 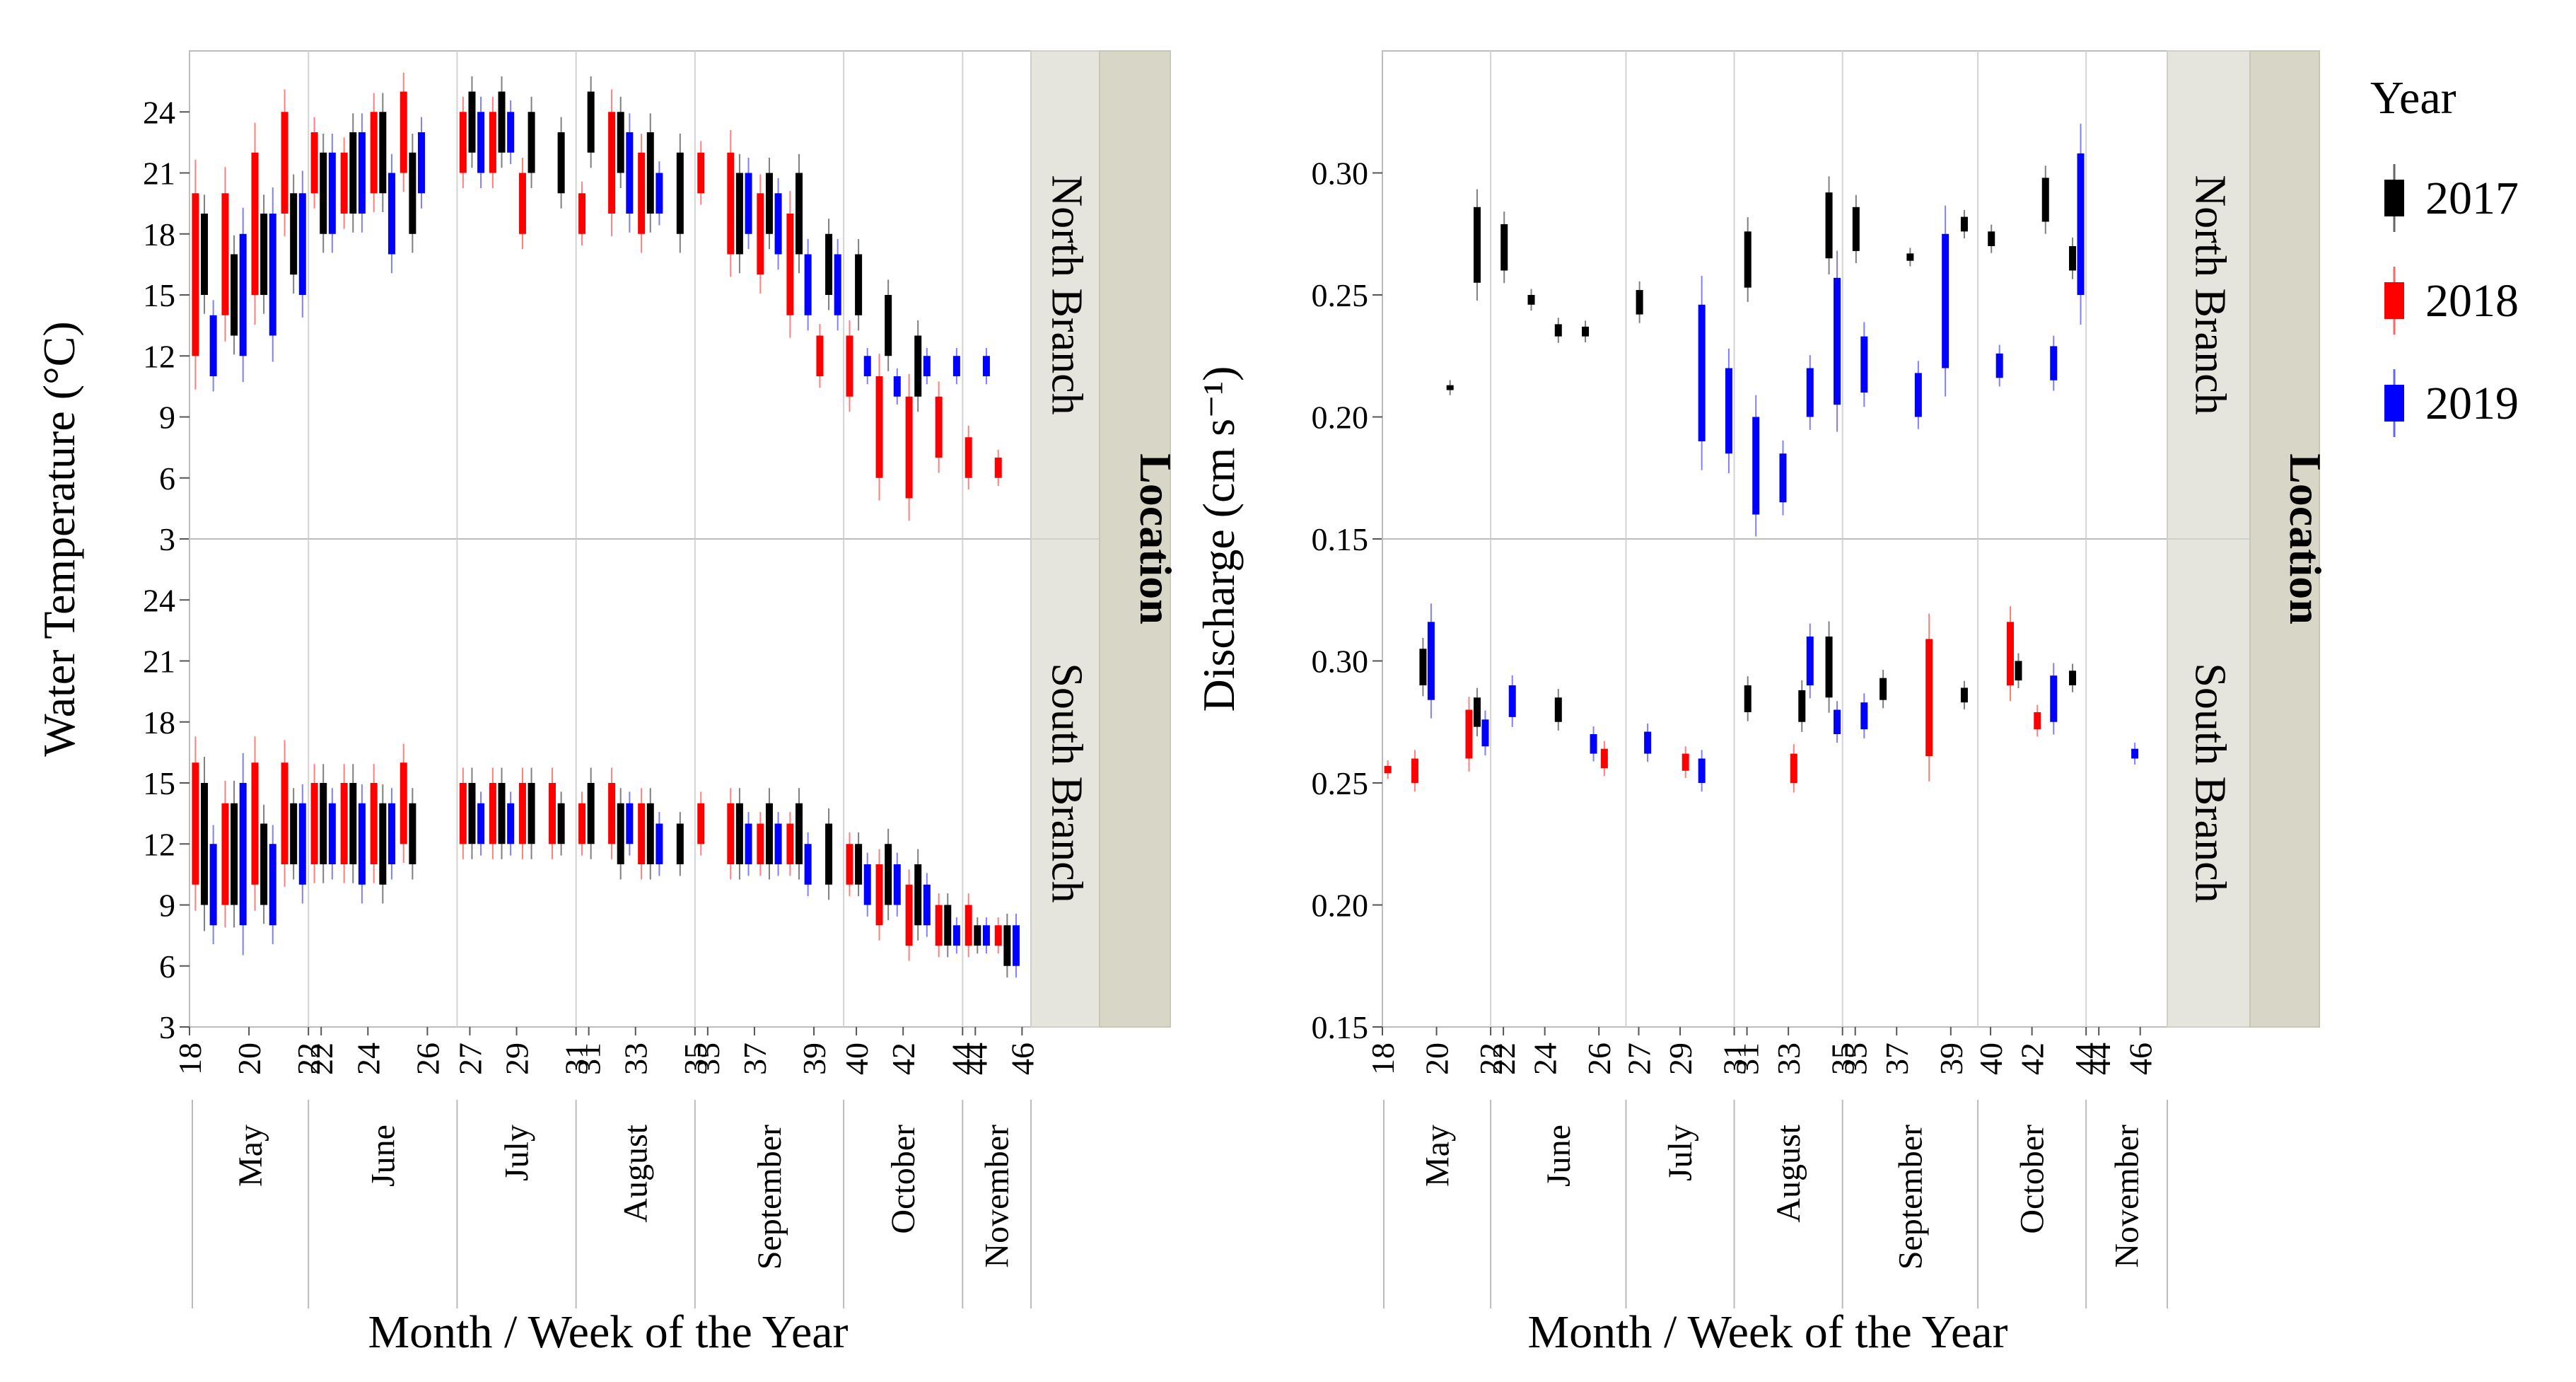 What do you see at coordinates (1789, 1059) in the screenshot?
I see `x-tick-label: 33` at bounding box center [1789, 1059].